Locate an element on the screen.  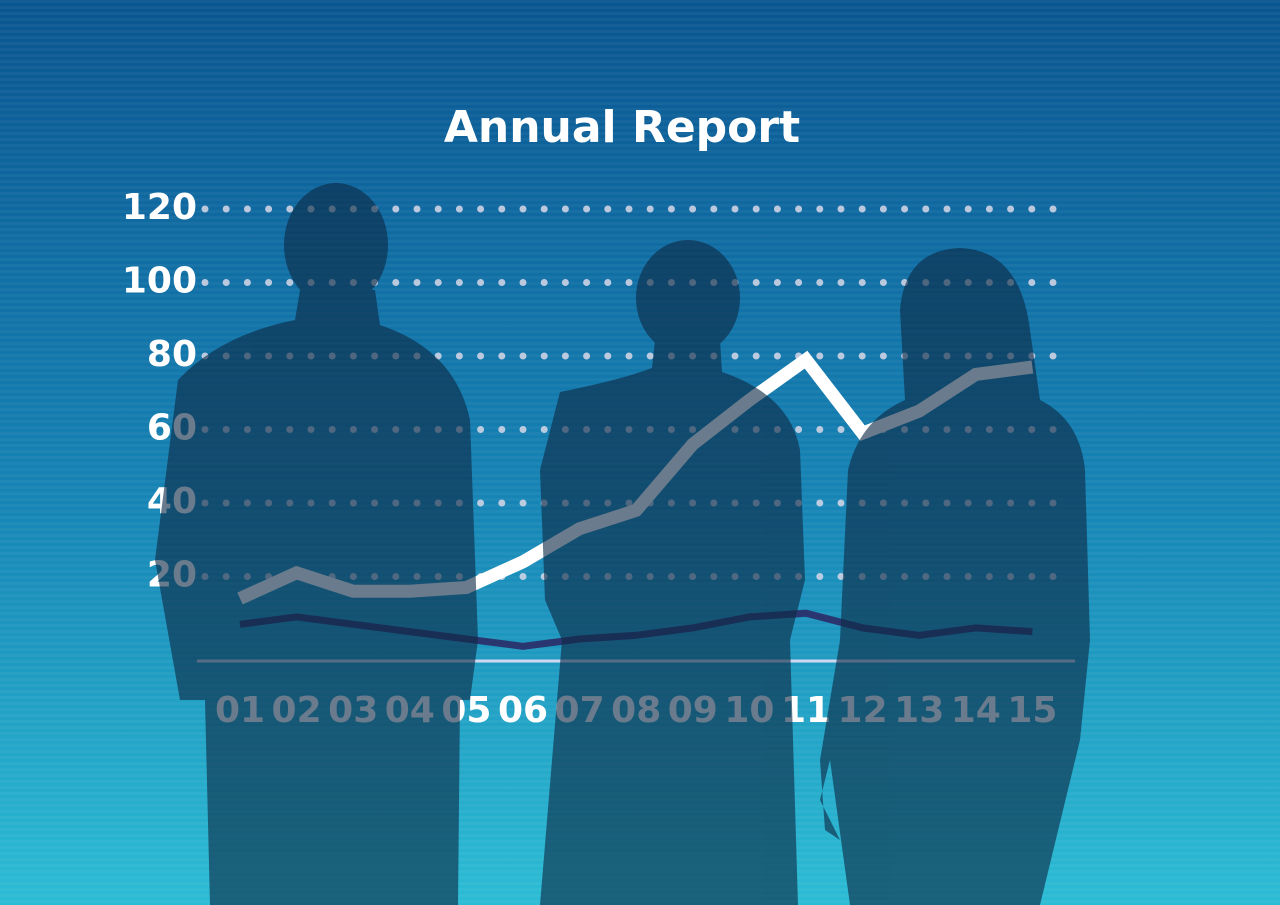
silhouette-person is located at coordinates (672, 622).